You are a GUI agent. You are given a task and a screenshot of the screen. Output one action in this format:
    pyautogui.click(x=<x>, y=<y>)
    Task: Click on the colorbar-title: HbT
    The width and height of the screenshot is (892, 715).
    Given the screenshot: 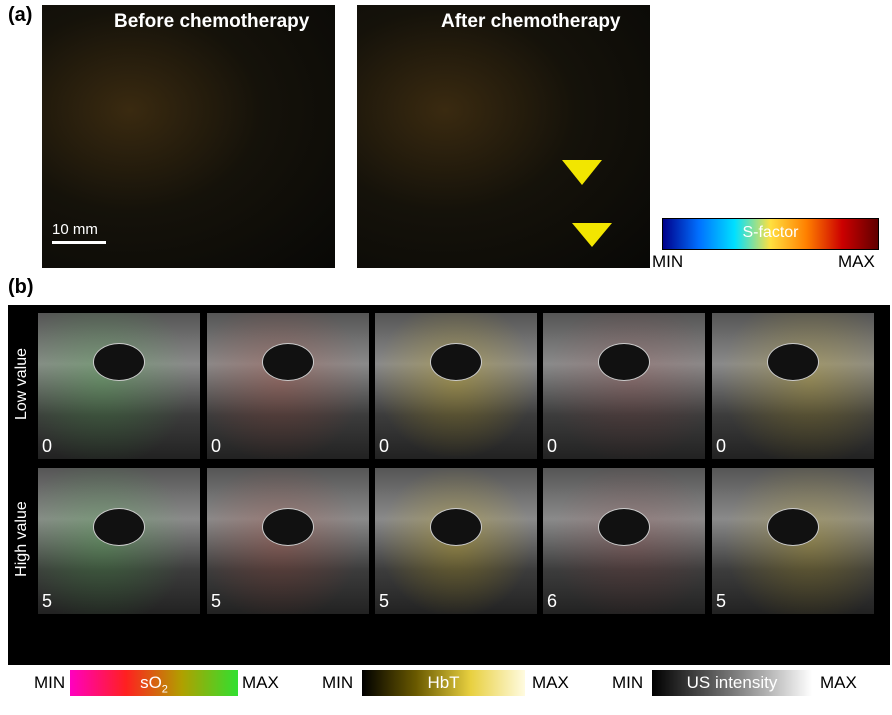 What is the action you would take?
    pyautogui.click(x=443, y=682)
    